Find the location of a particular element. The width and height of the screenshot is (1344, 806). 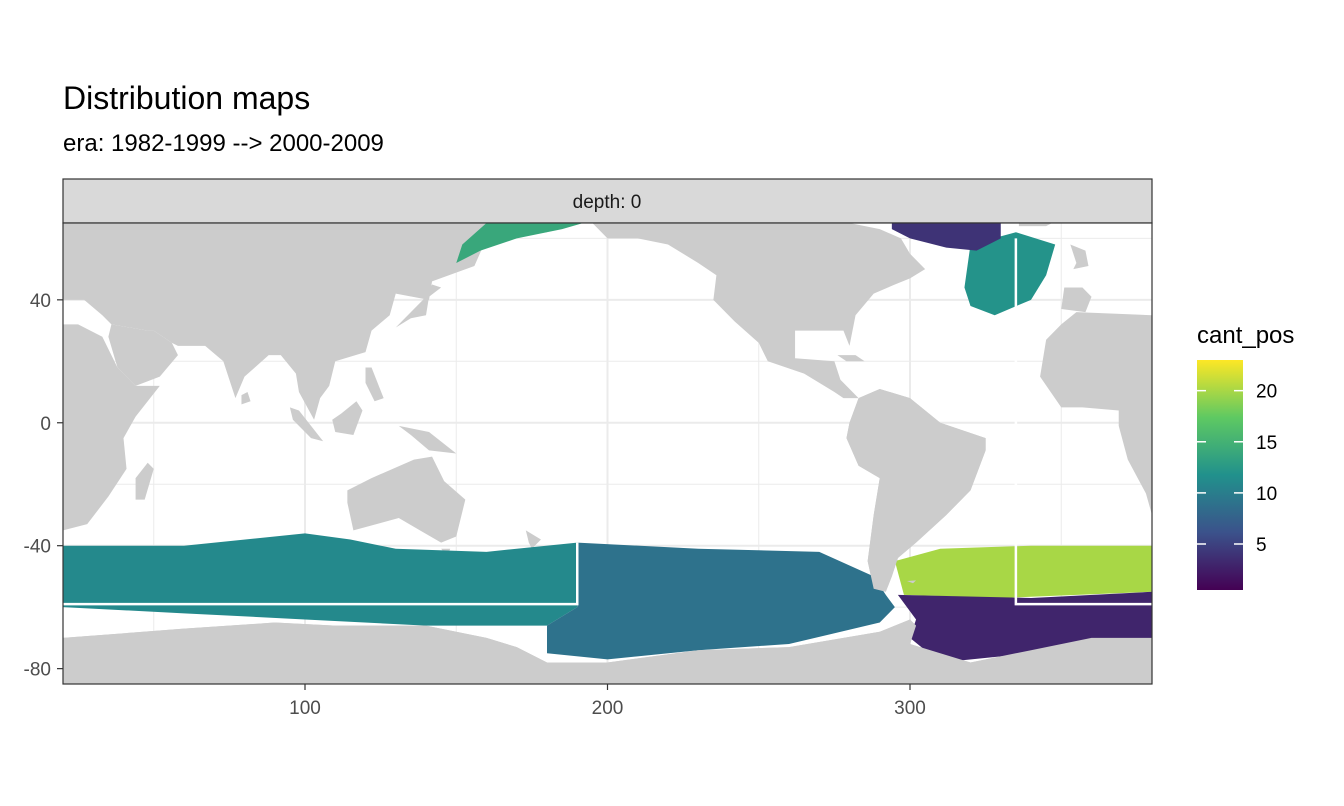

chart-subtitle: era: 1982-1999 --> 2000-2009 is located at coordinates (223, 143).